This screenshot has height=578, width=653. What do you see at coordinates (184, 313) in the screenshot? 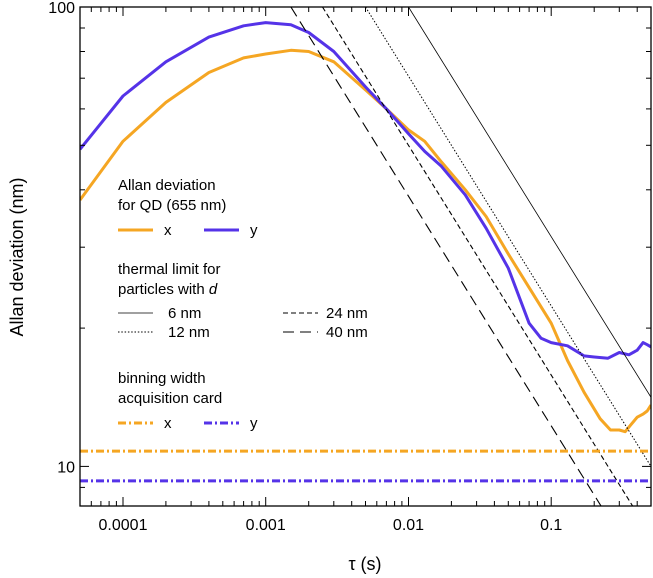
I see `legend-thermal-6-label: 6 nm` at bounding box center [184, 313].